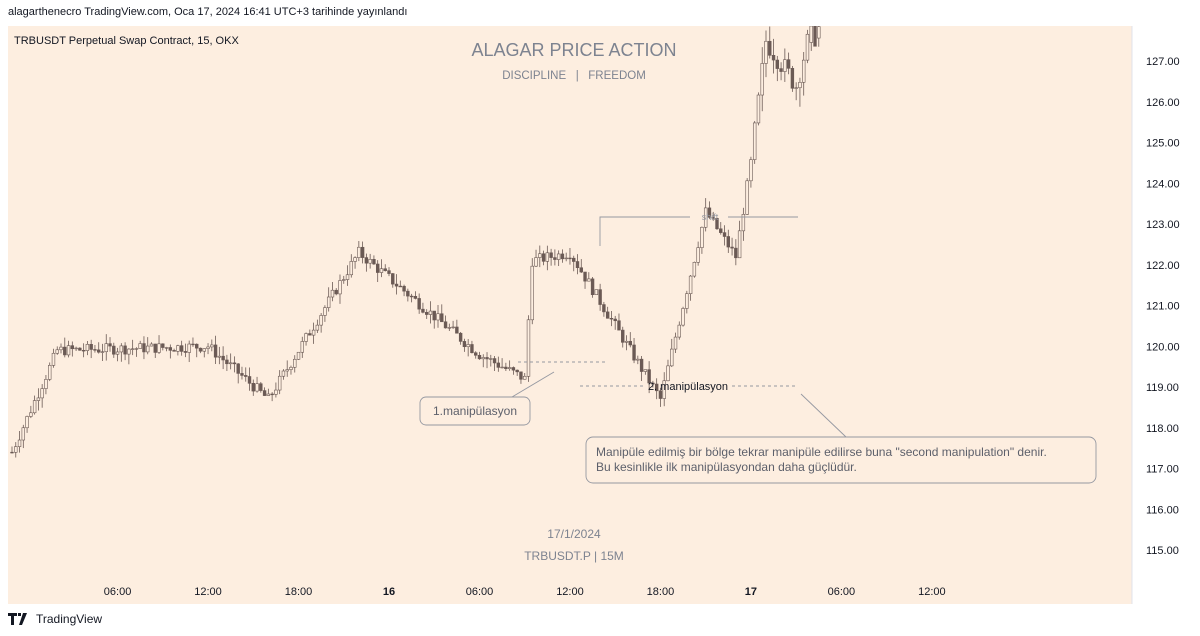 The width and height of the screenshot is (1200, 636). What do you see at coordinates (1162, 551) in the screenshot?
I see `price-tick-label: 115.00` at bounding box center [1162, 551].